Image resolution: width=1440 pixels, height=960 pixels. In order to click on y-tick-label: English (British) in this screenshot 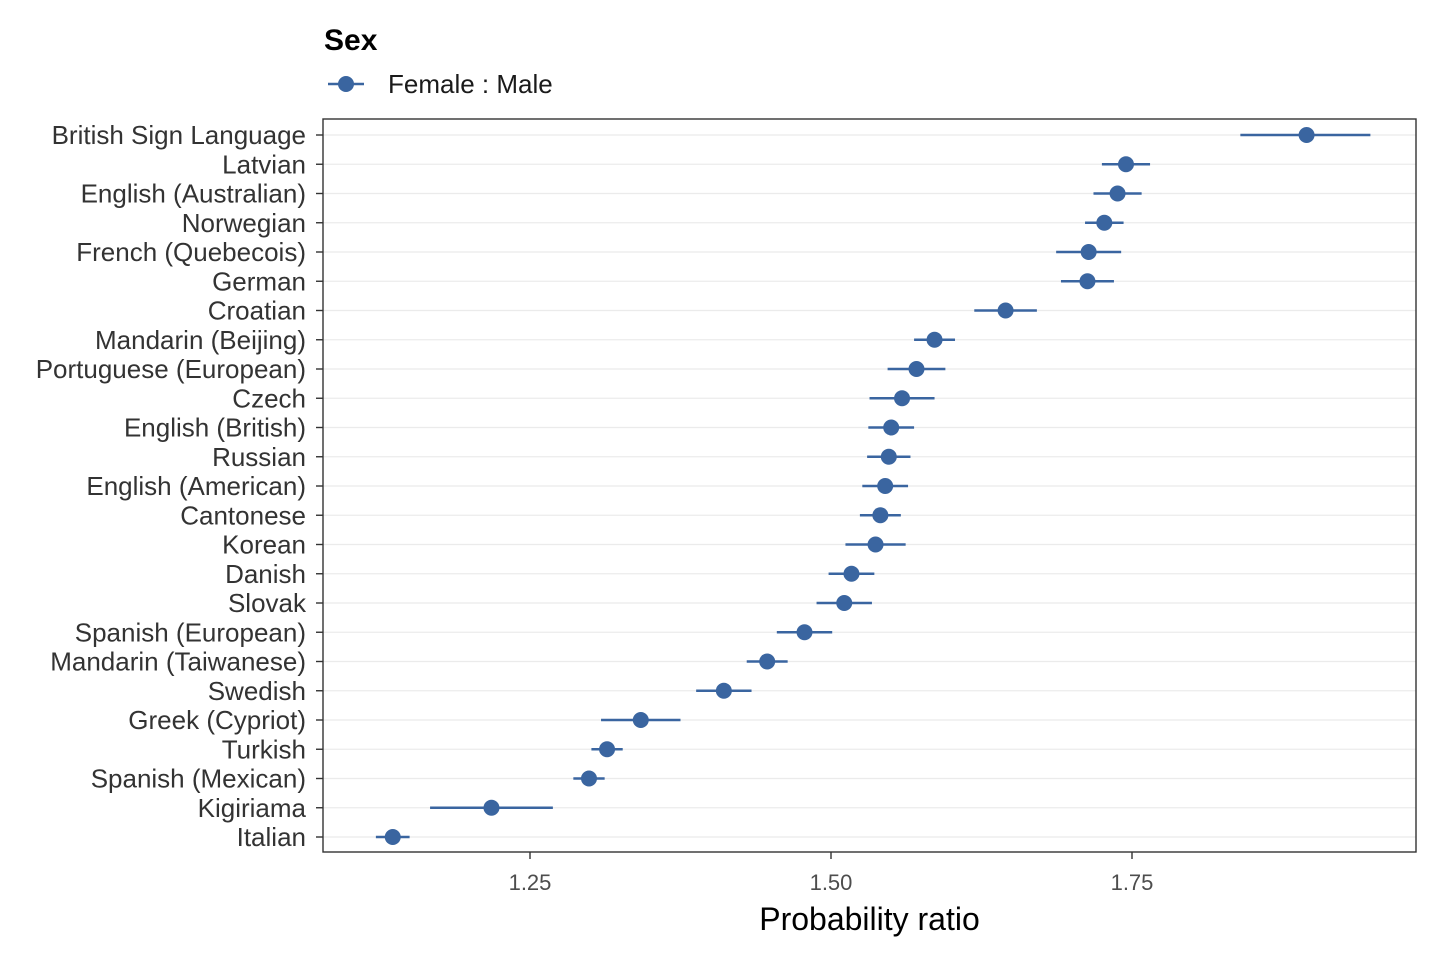, I will do `click(215, 428)`.